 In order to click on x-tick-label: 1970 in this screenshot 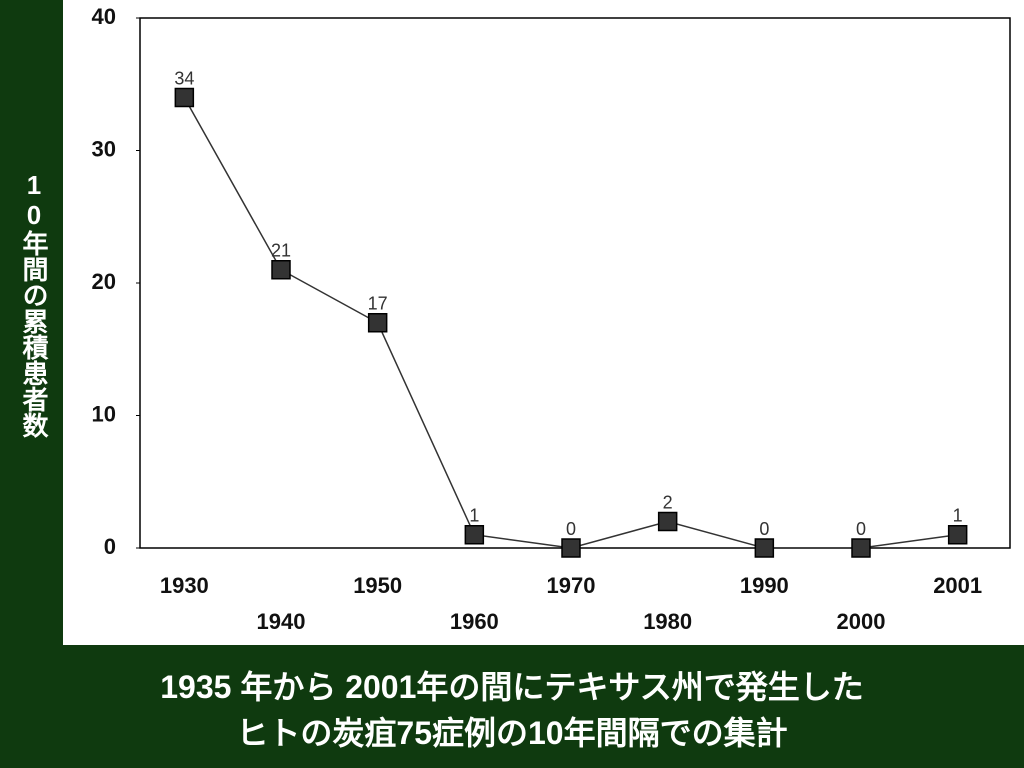, I will do `click(571, 585)`.